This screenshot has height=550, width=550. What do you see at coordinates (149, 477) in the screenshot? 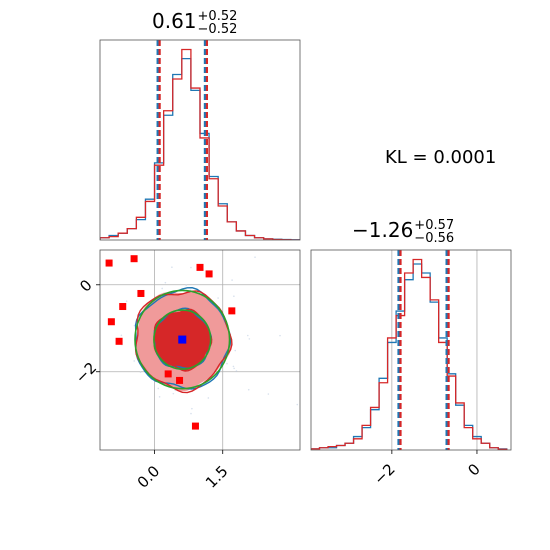
I see `contour-xtick-label-0: 0.0` at bounding box center [149, 477].